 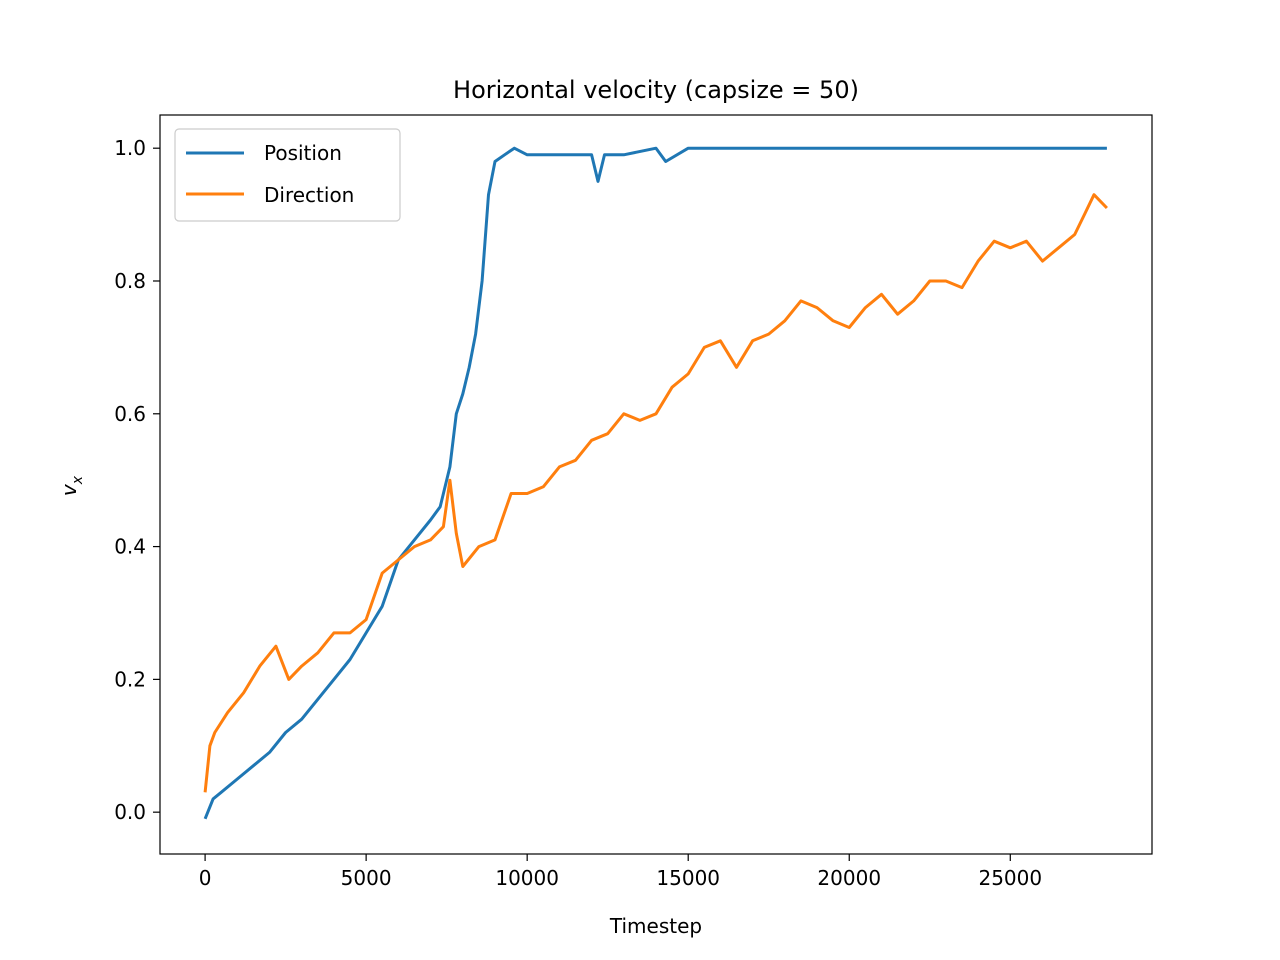 I want to click on y-tick-label: 1.0, so click(x=130, y=148).